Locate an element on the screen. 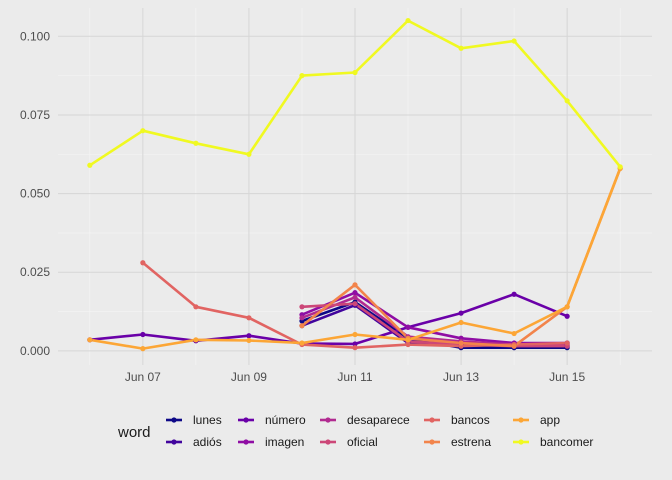  legend-label: estrena is located at coordinates (471, 442).